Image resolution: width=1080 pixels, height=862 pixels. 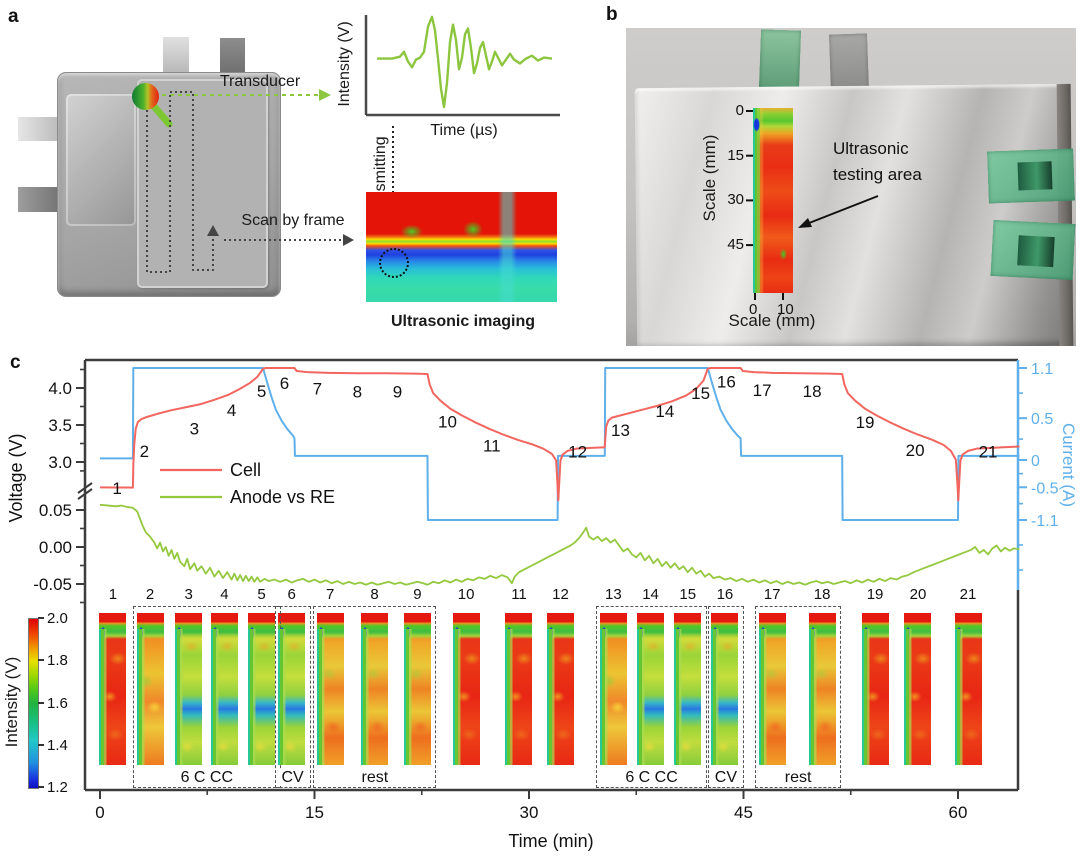 What do you see at coordinates (700, 393) in the screenshot?
I see `cycle-point-number: 15` at bounding box center [700, 393].